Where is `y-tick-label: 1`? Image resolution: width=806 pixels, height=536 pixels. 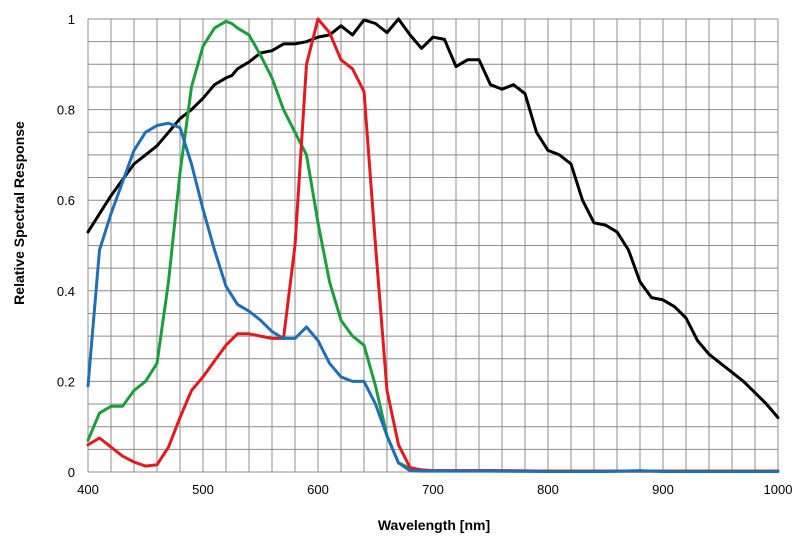
y-tick-label: 1 is located at coordinates (71, 19).